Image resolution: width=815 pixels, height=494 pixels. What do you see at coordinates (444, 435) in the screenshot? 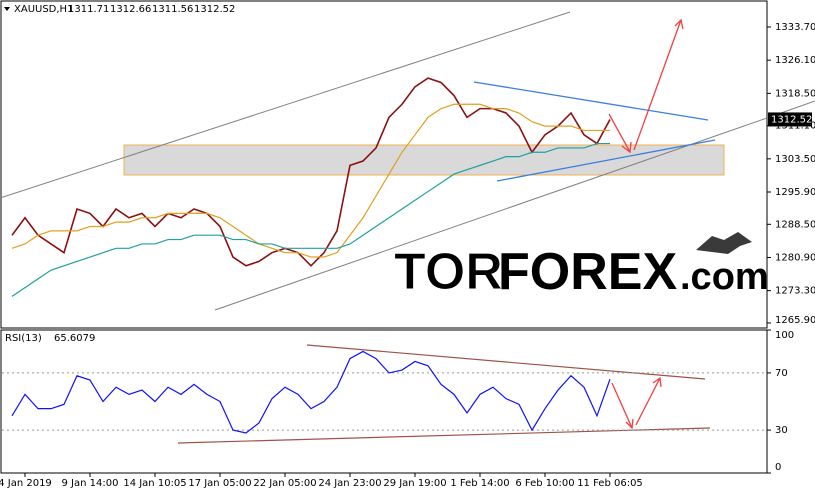
I see `rsi-trend-lower` at bounding box center [444, 435].